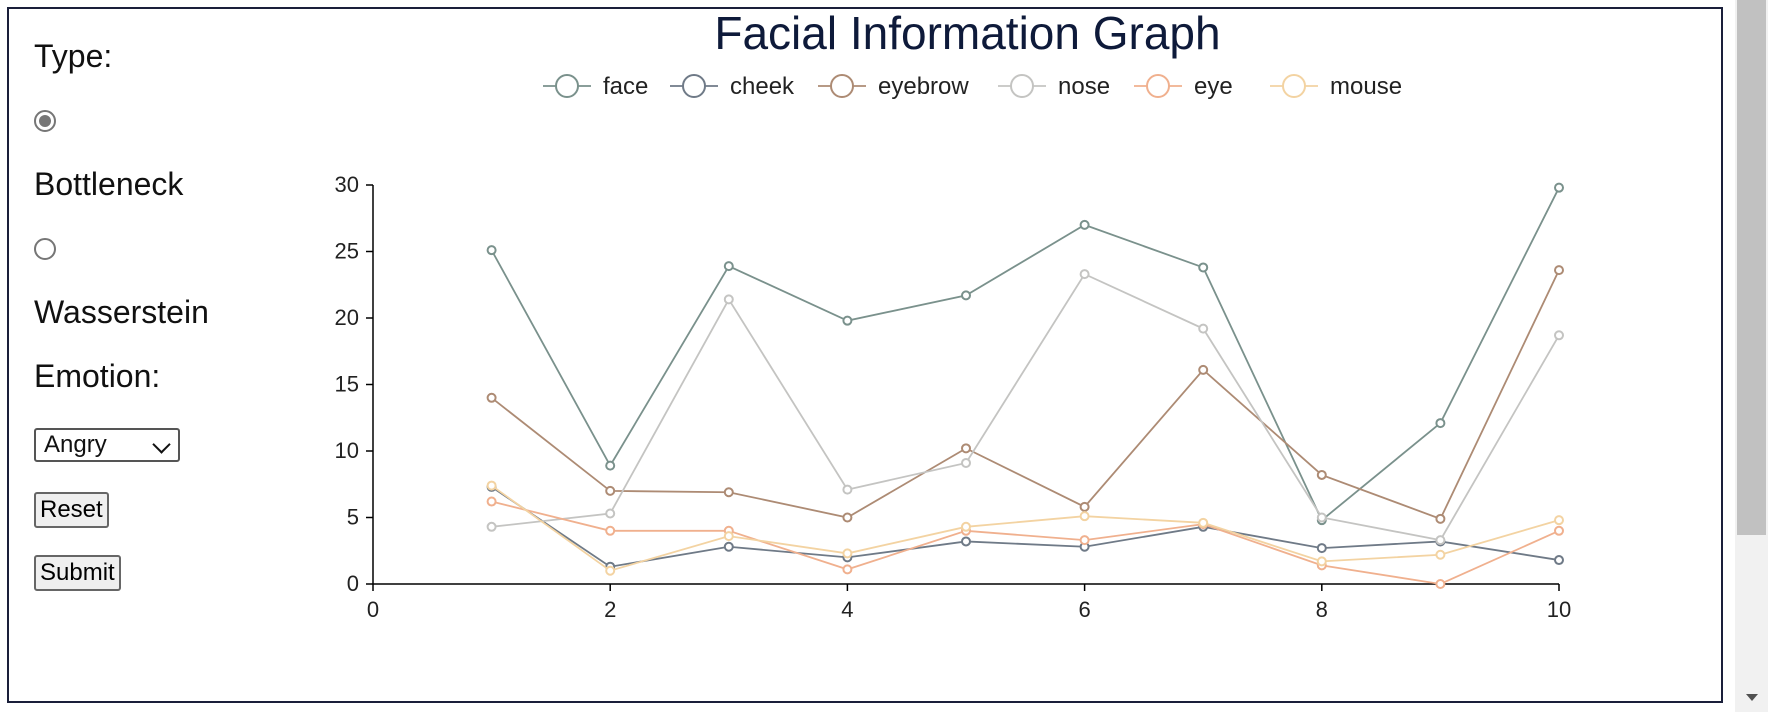 Image resolution: width=1768 pixels, height=712 pixels. Describe the element at coordinates (1084, 609) in the screenshot. I see `x-tick-label: 6` at that location.